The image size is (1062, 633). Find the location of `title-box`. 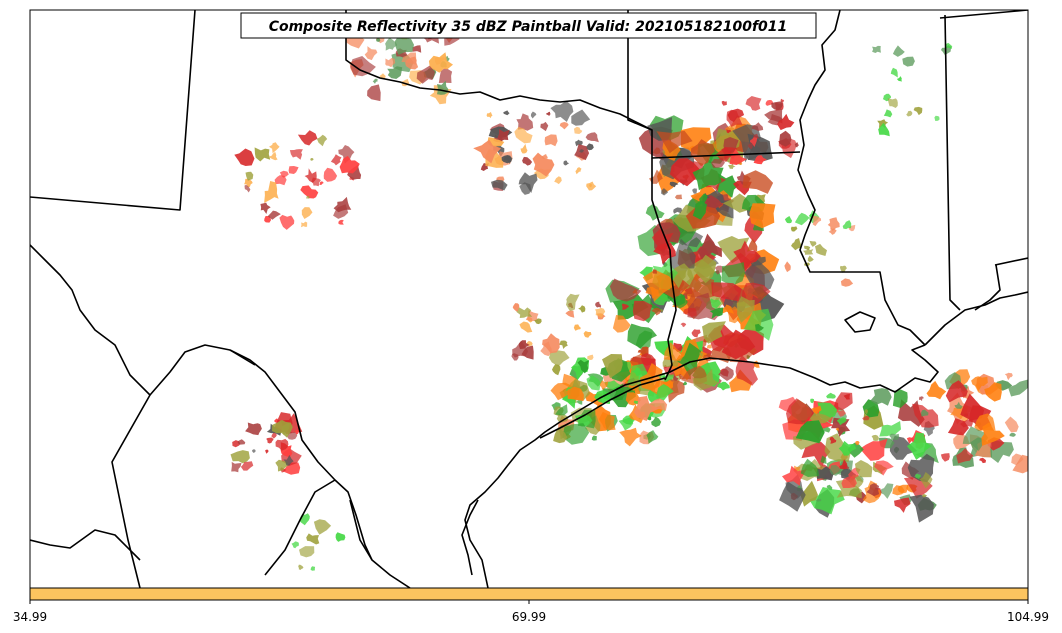

title-box is located at coordinates (528, 25).